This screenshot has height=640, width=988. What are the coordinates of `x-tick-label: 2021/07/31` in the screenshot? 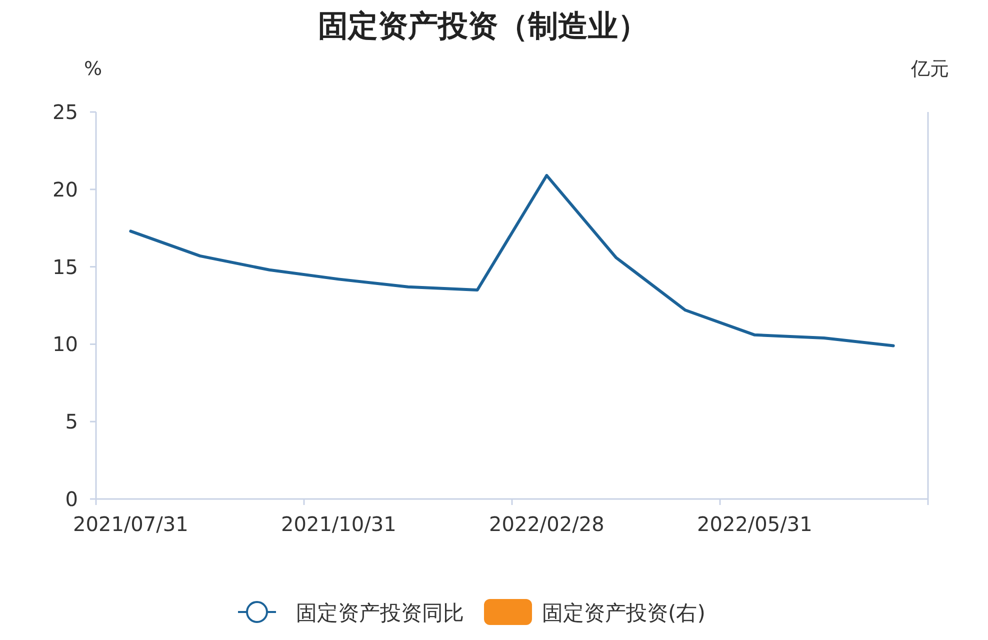 It's located at (130, 524).